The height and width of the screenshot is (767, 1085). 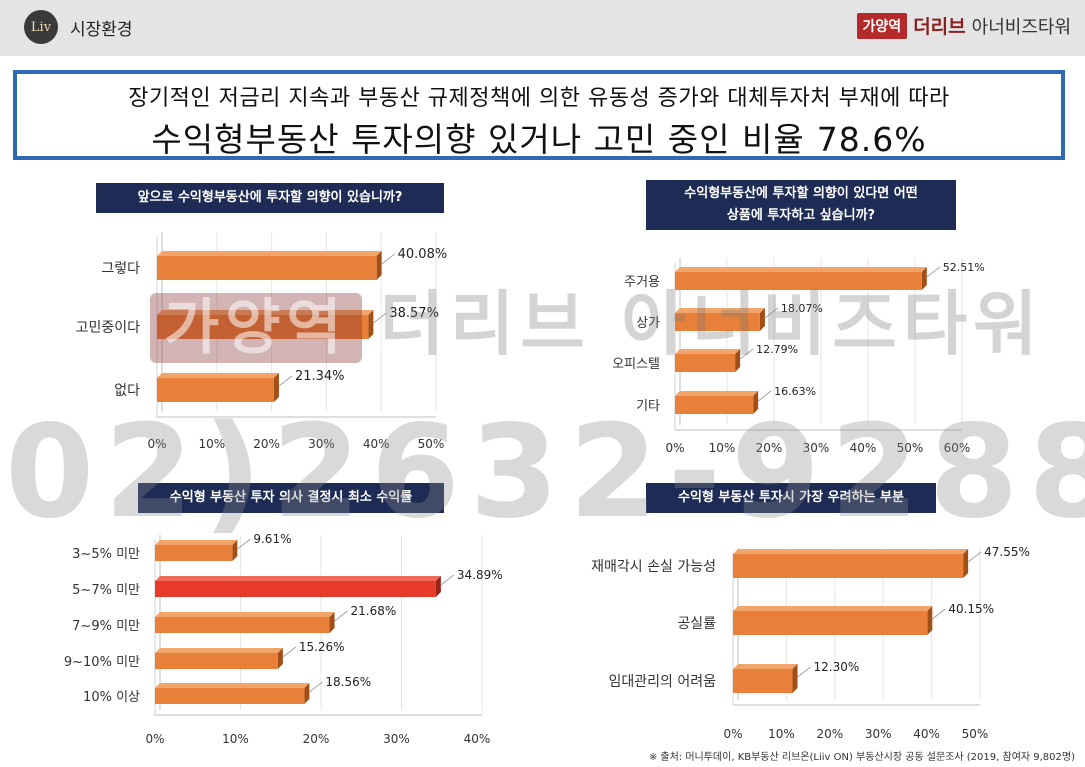 I want to click on data-label: 18.07%, so click(x=802, y=308).